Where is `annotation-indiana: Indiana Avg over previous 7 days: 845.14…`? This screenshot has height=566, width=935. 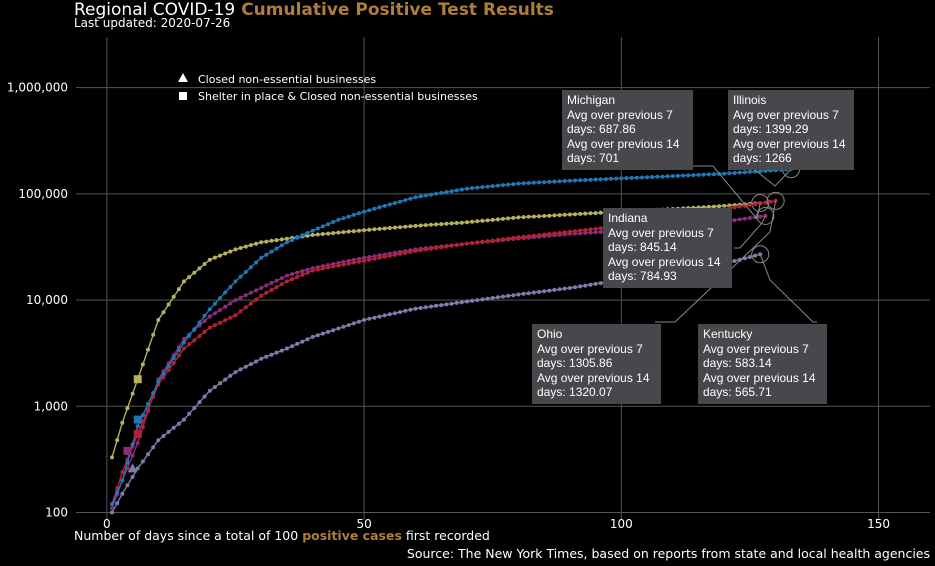
annotation-indiana: Indiana Avg over previous 7 days: 845.14… is located at coordinates (667, 248).